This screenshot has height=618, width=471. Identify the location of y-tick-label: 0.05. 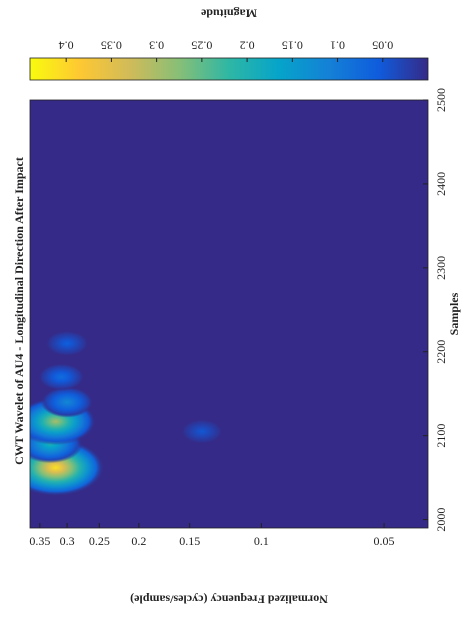
(384, 541).